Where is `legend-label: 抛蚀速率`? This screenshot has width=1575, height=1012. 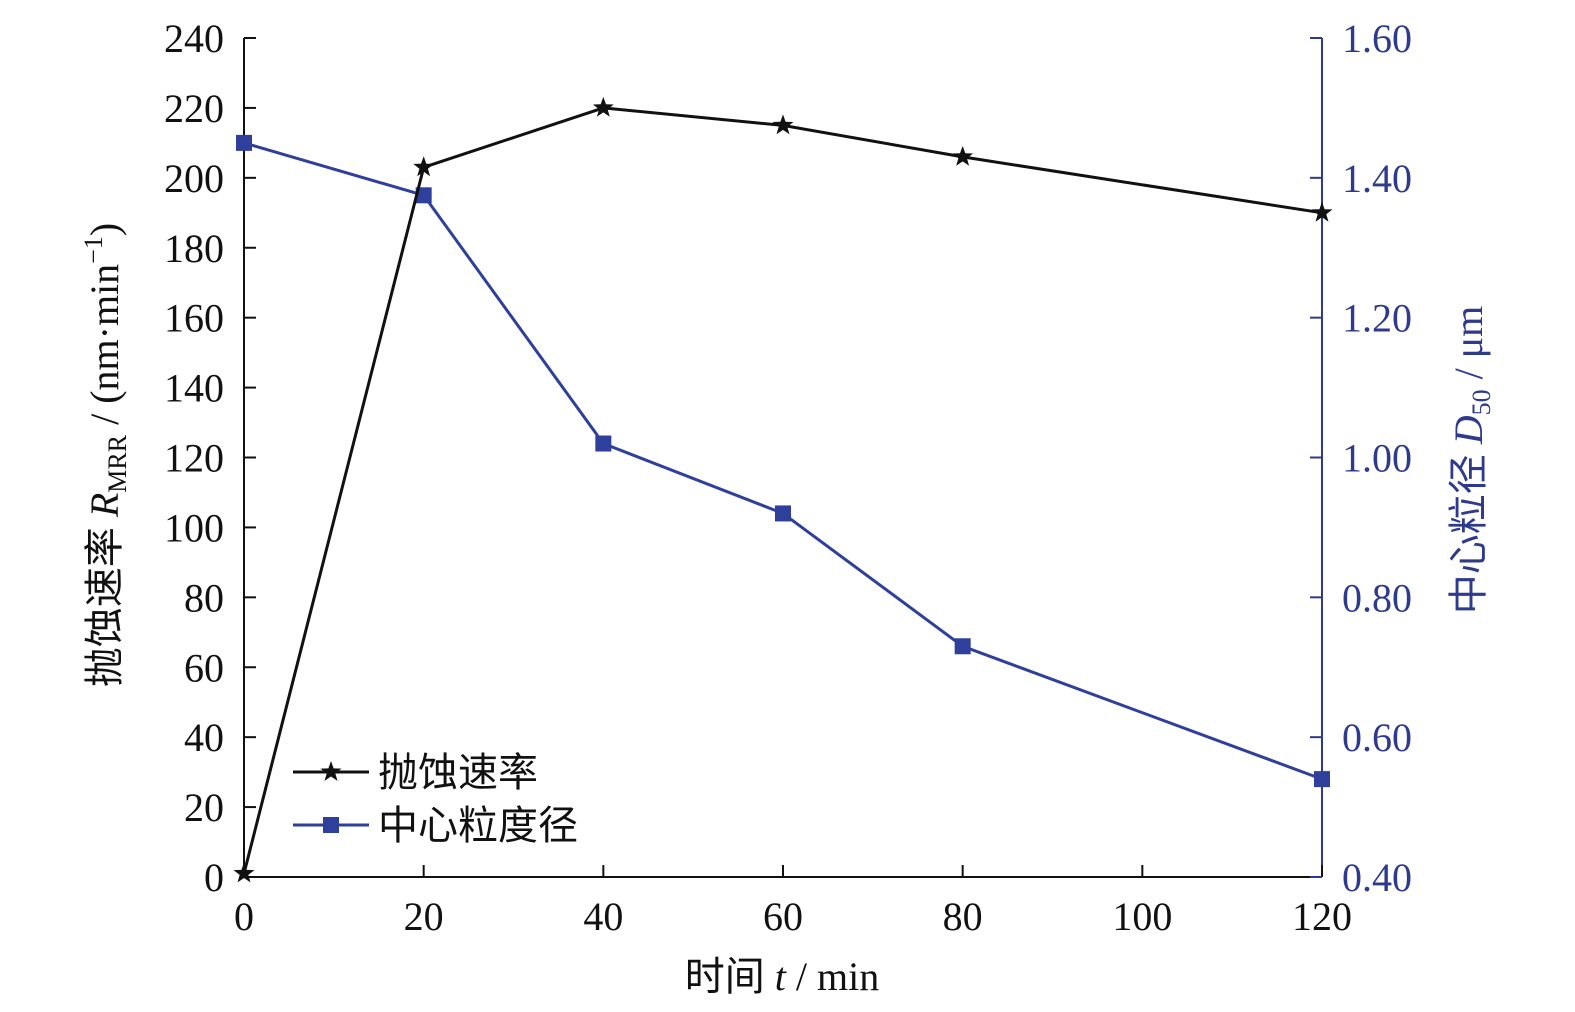
legend-label: 抛蚀速率 is located at coordinates (458, 772).